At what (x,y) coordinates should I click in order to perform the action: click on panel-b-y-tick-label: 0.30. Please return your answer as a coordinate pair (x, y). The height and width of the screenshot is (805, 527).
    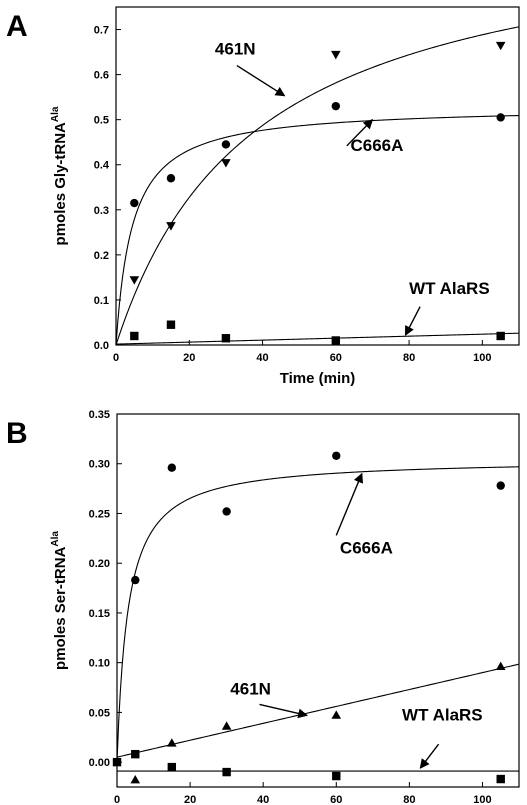
    Looking at the image, I should click on (99, 465).